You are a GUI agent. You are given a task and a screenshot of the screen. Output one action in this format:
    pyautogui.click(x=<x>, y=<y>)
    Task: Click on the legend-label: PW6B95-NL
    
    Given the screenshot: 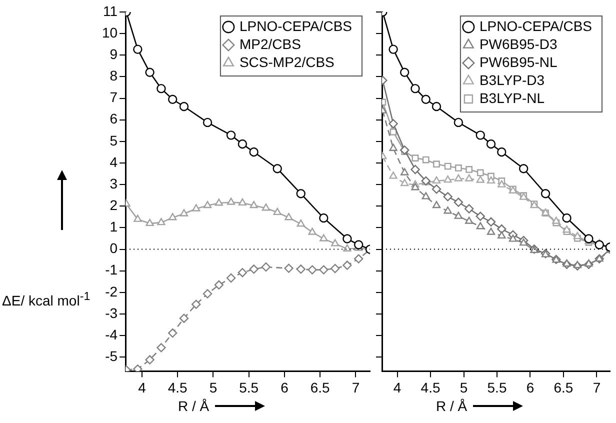 What is the action you would take?
    pyautogui.click(x=518, y=62)
    